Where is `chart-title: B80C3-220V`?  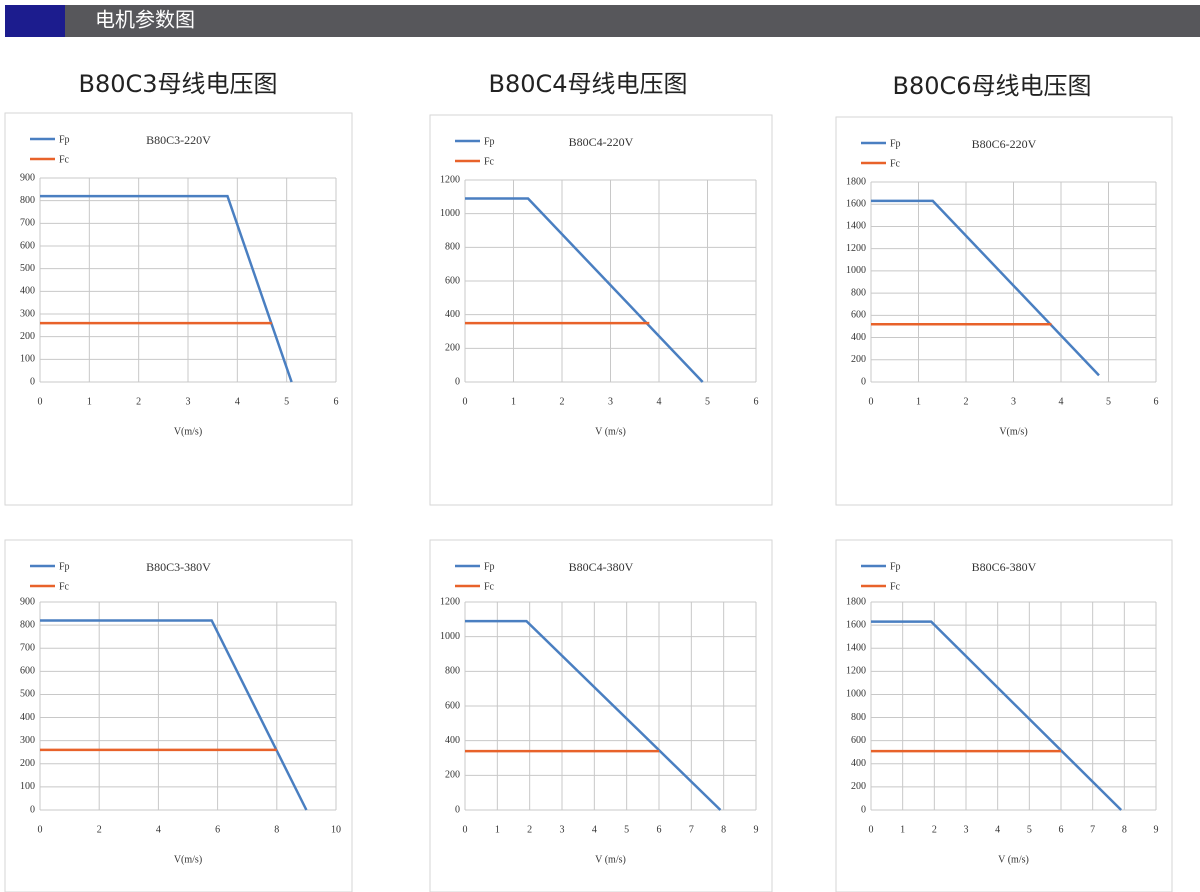 chart-title: B80C3-220V is located at coordinates (178, 140).